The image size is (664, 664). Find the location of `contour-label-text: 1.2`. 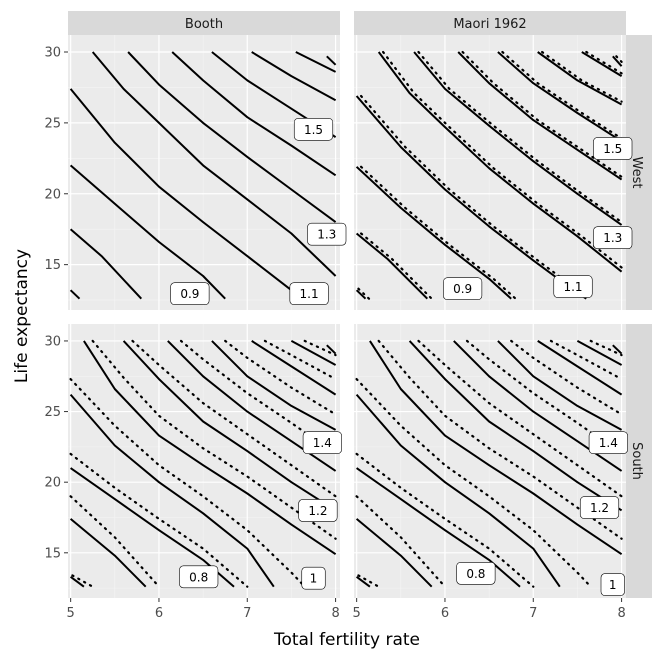

contour-label-text: 1.2 is located at coordinates (317, 511).